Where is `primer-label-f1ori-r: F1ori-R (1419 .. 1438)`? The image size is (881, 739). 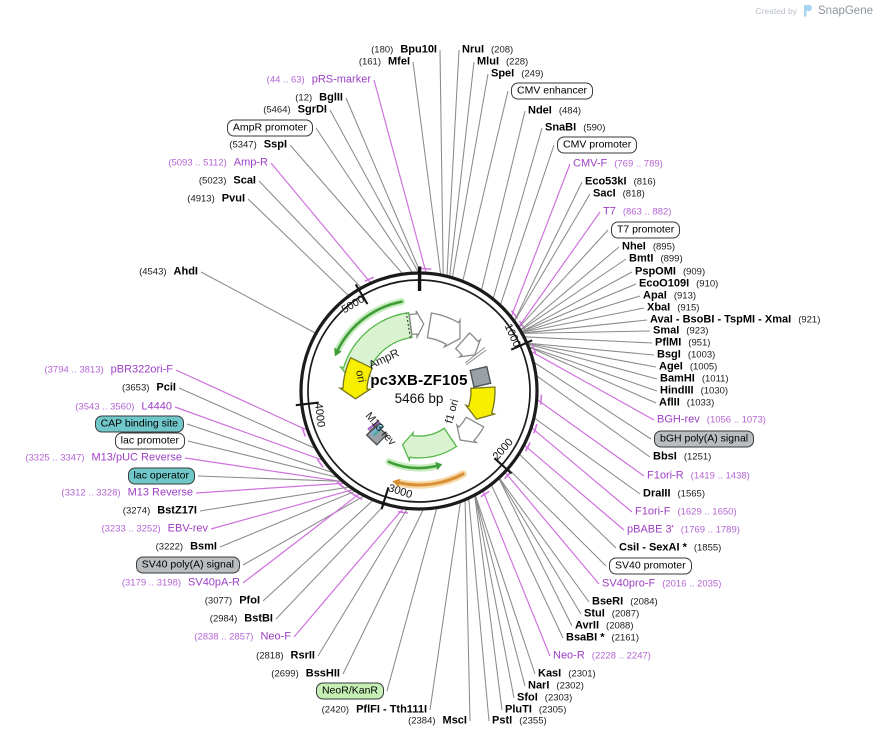 primer-label-f1ori-r: F1ori-R (1419 .. 1438) is located at coordinates (698, 476).